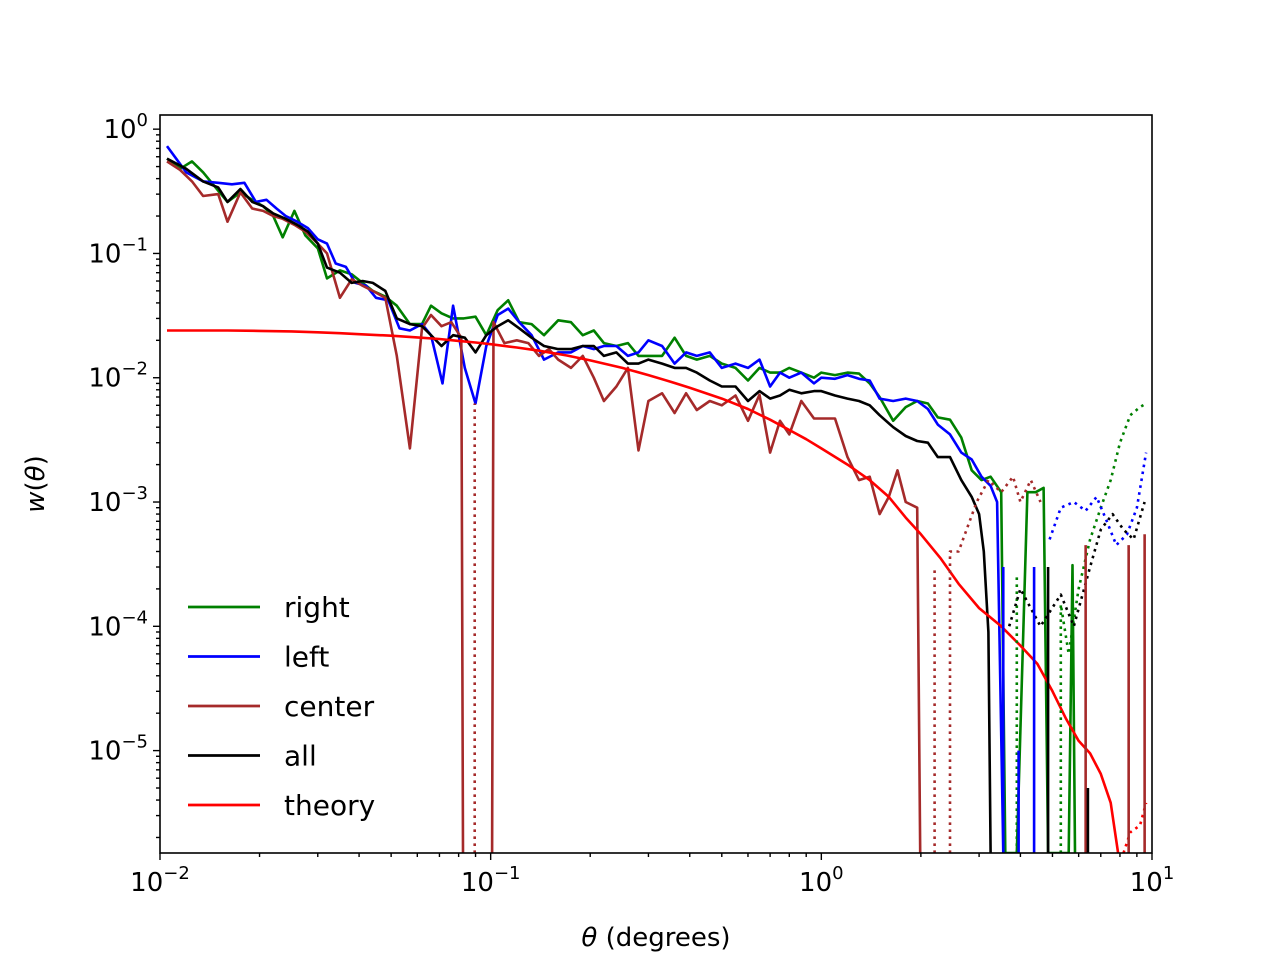 The width and height of the screenshot is (1280, 960). What do you see at coordinates (300, 756) in the screenshot?
I see `legend-label: all` at bounding box center [300, 756].